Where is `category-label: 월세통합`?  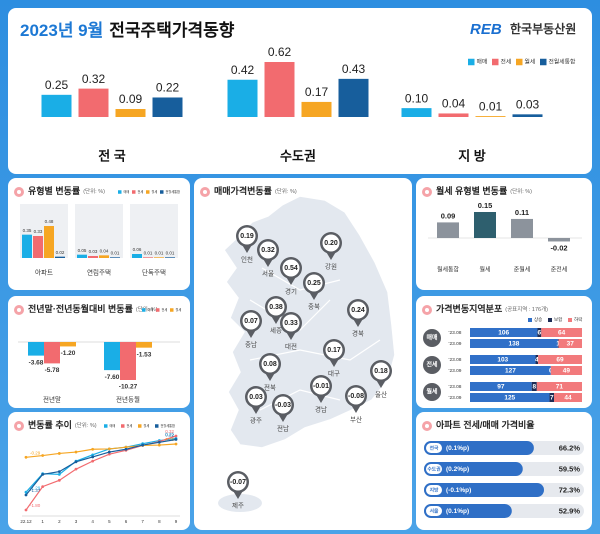
category-label: 월세통합 is located at coordinates (448, 270).